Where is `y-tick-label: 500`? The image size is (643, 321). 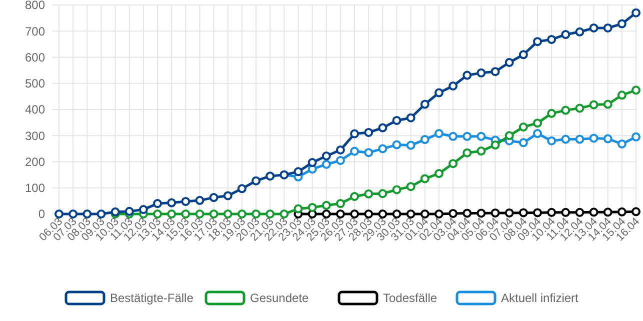 y-tick-label: 500 is located at coordinates (35, 83).